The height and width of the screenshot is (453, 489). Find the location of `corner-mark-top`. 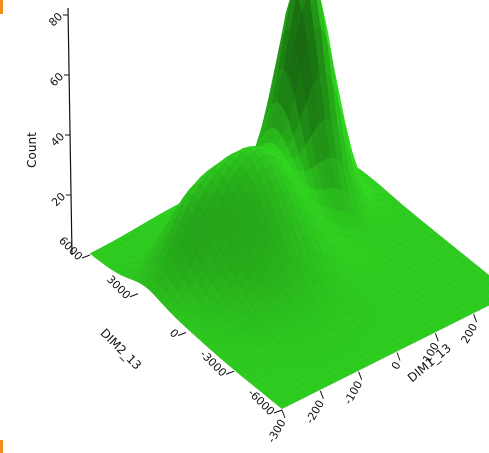

corner-mark-top is located at coordinates (1, 7).